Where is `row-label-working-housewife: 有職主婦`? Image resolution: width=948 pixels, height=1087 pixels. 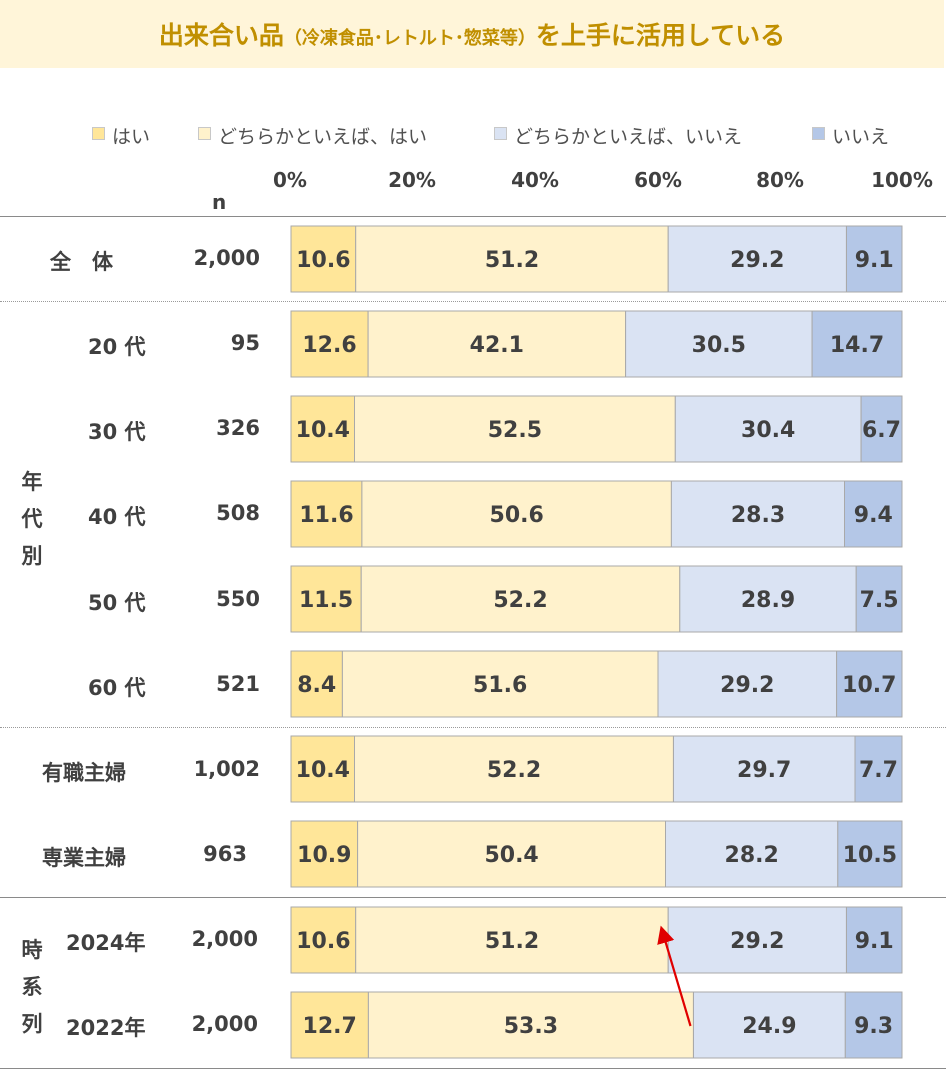
row-label-working-housewife: 有職主婦 is located at coordinates (84, 773).